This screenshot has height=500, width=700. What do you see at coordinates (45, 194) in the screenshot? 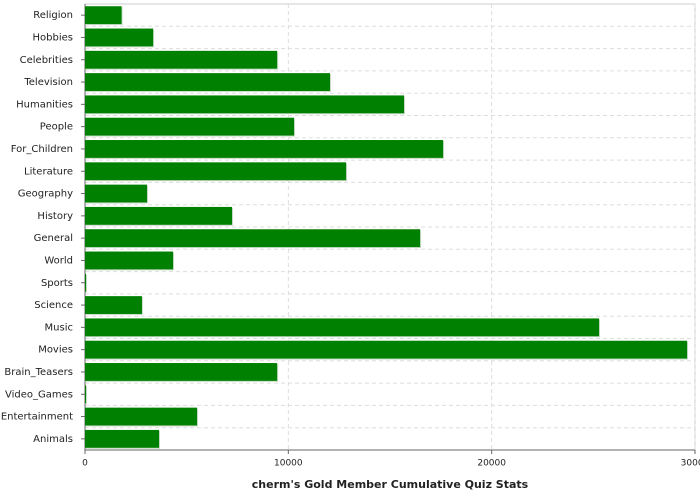
I see `y-tick-label: Geography` at bounding box center [45, 194].